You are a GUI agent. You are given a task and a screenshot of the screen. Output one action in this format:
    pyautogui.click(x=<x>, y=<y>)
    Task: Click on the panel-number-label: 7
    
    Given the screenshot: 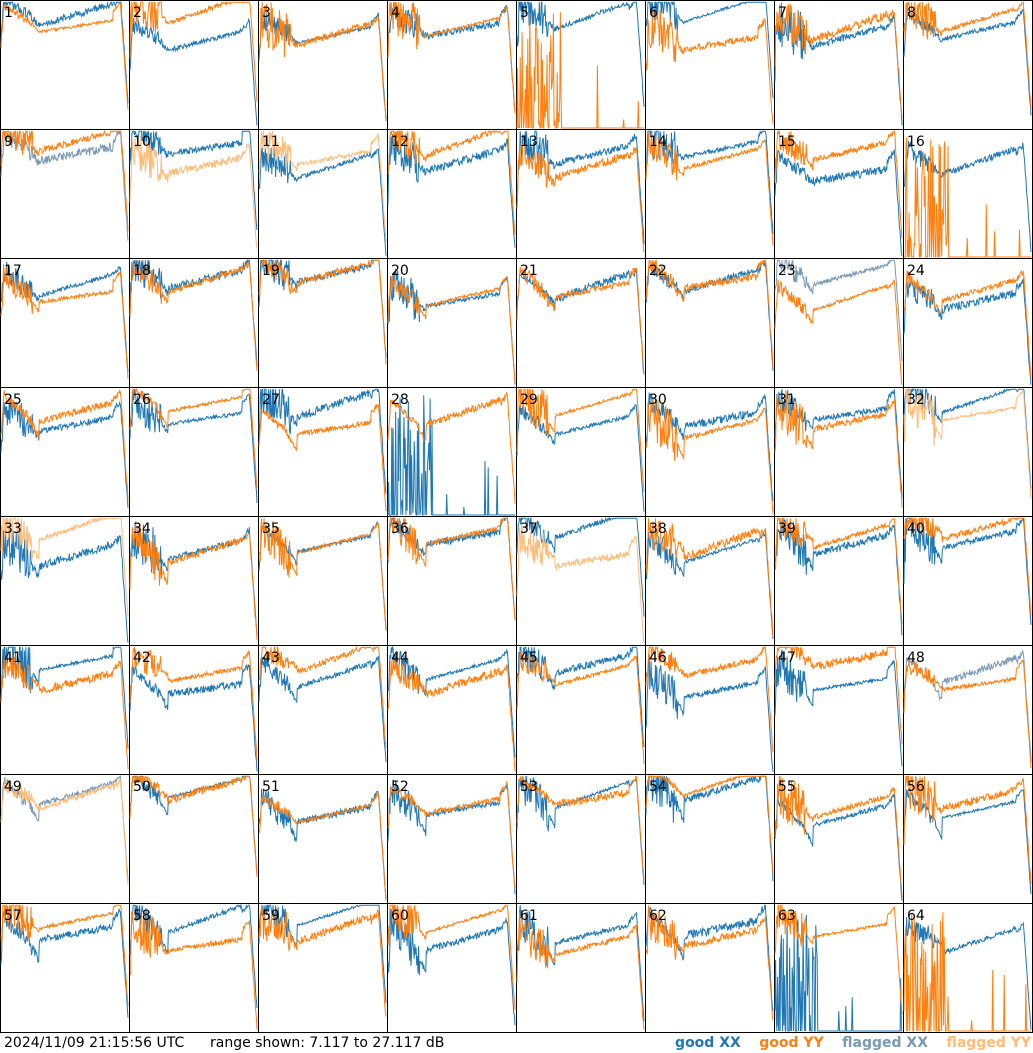 What is the action you would take?
    pyautogui.click(x=782, y=13)
    